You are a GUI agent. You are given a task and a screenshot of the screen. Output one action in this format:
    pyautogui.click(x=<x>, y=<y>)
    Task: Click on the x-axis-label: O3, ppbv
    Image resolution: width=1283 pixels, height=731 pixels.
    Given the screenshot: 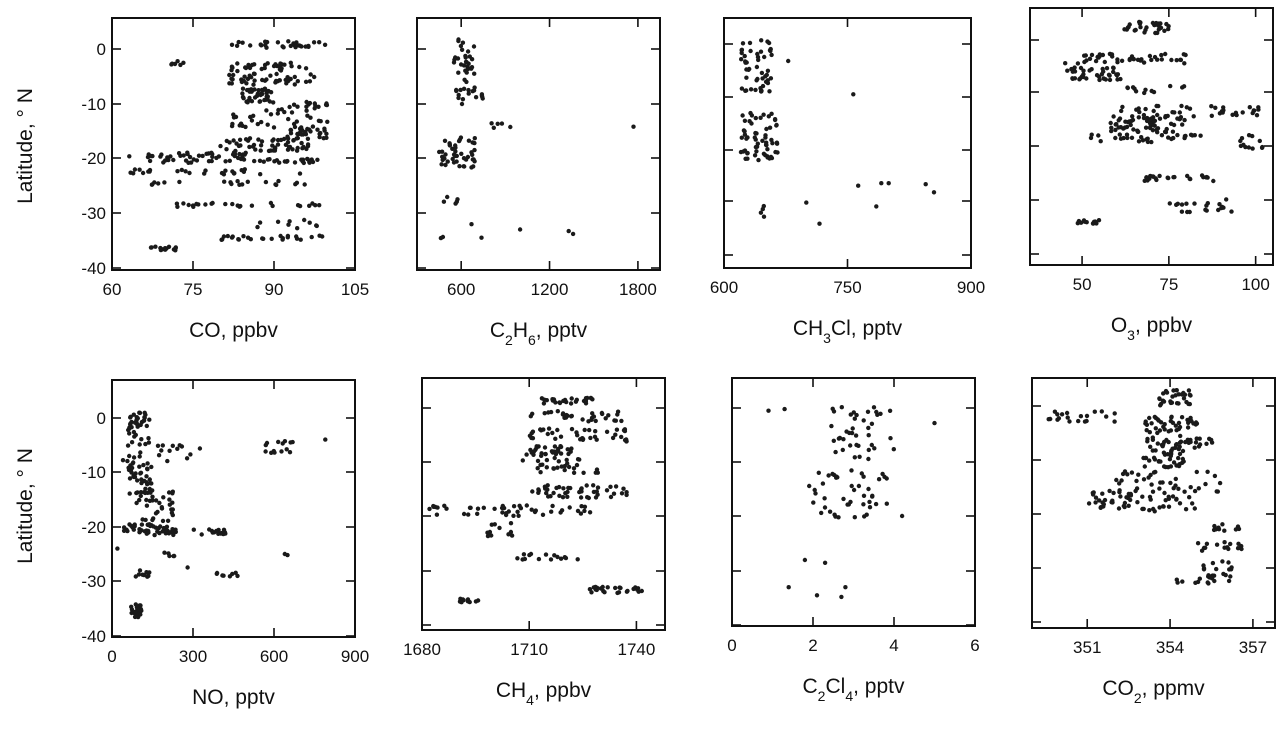 What is the action you would take?
    pyautogui.click(x=1152, y=328)
    